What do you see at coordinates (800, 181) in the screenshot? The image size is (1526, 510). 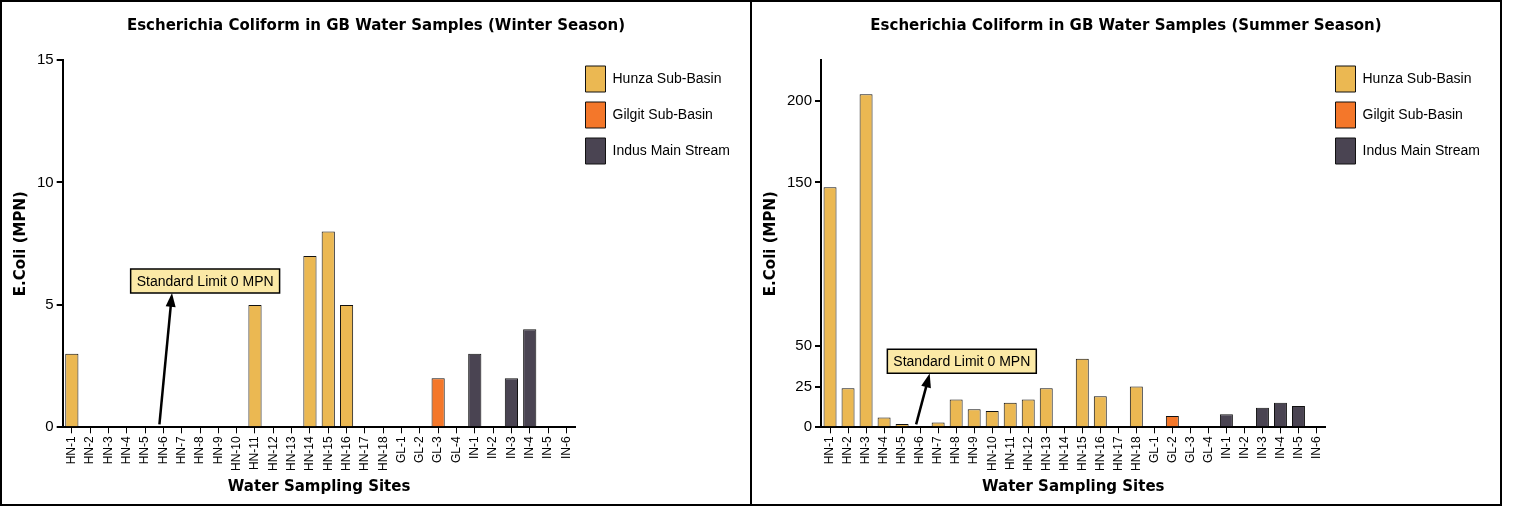 I see `y-tick-label: 150` at bounding box center [800, 181].